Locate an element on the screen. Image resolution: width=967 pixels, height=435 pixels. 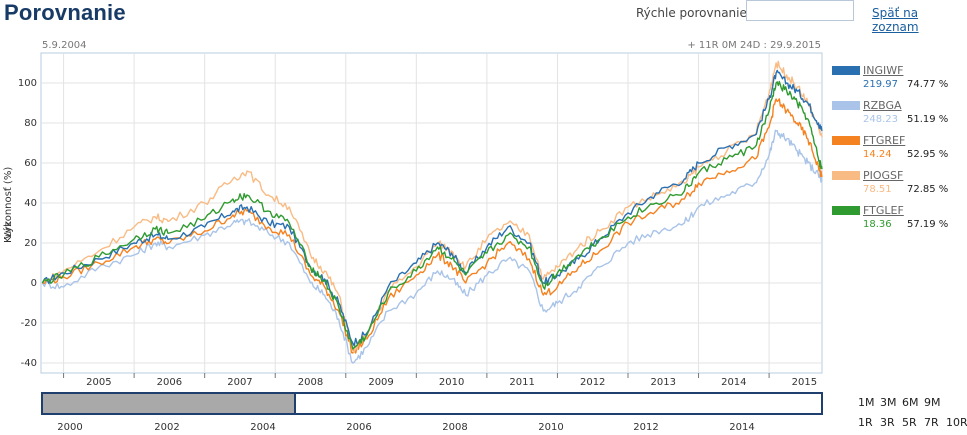
legend-name: INGIWF is located at coordinates (883, 70).